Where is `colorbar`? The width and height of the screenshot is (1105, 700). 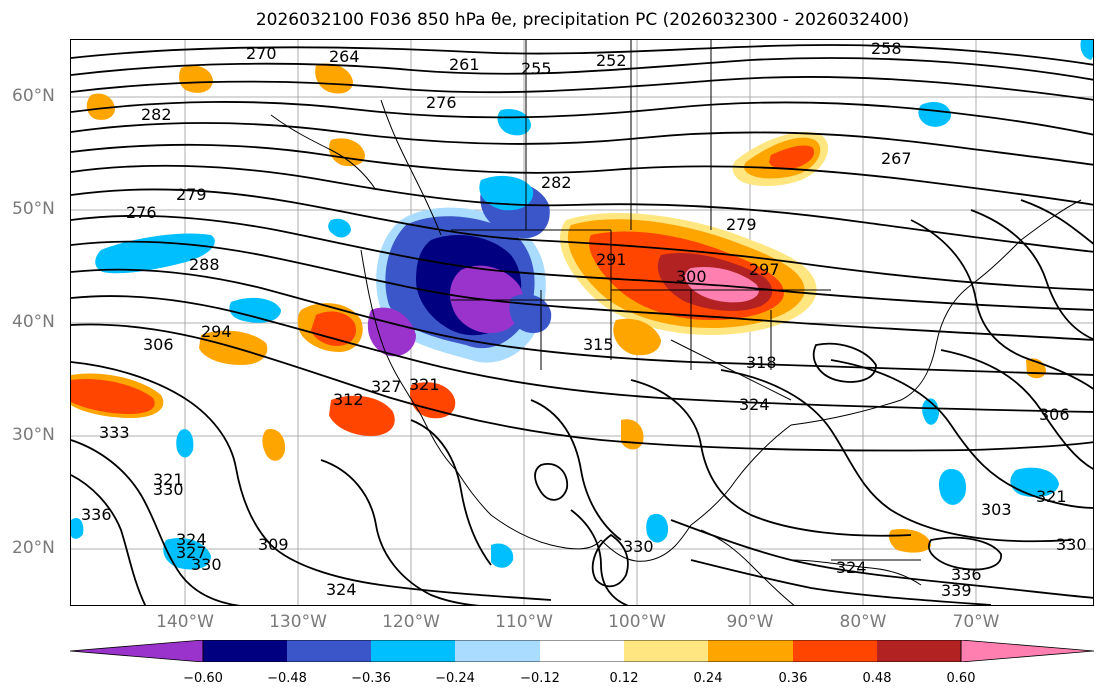
colorbar is located at coordinates (582, 651).